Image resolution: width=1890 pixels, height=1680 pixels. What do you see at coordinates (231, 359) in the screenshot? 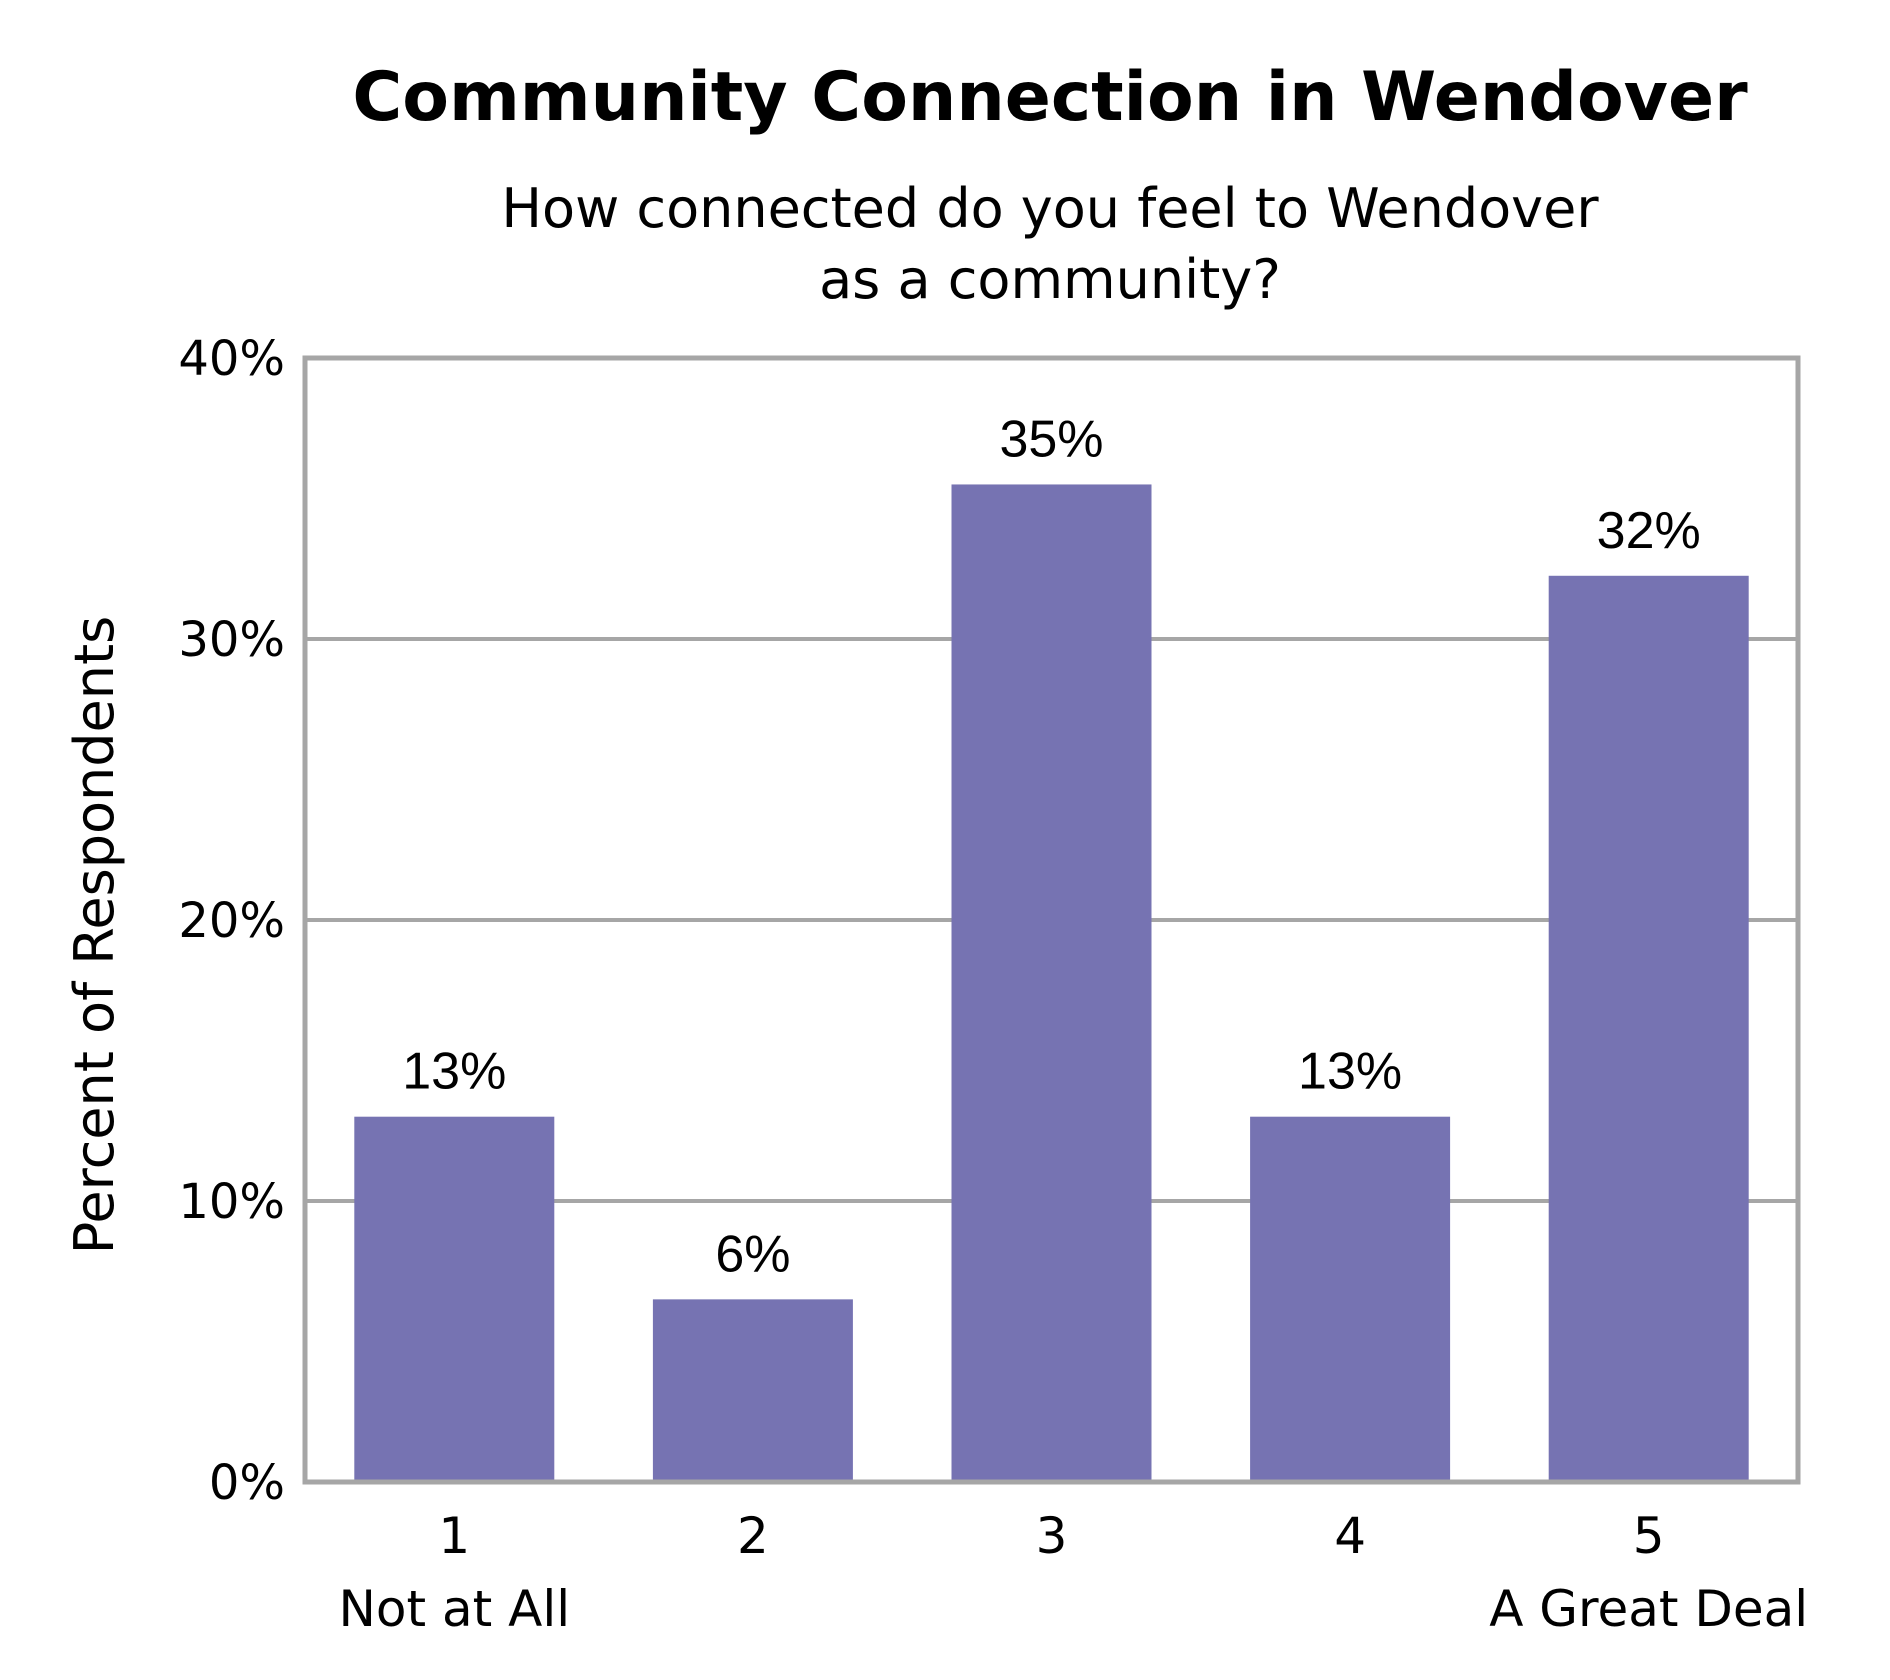
I see `y-tick-label: 40%` at bounding box center [231, 359].